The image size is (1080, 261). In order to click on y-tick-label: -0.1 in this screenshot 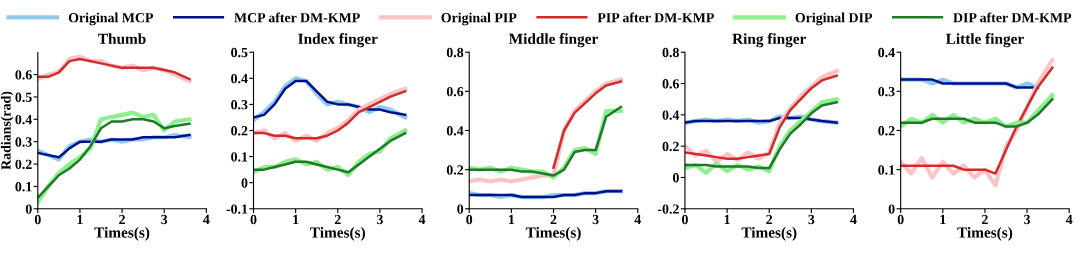, I will do `click(237, 209)`.